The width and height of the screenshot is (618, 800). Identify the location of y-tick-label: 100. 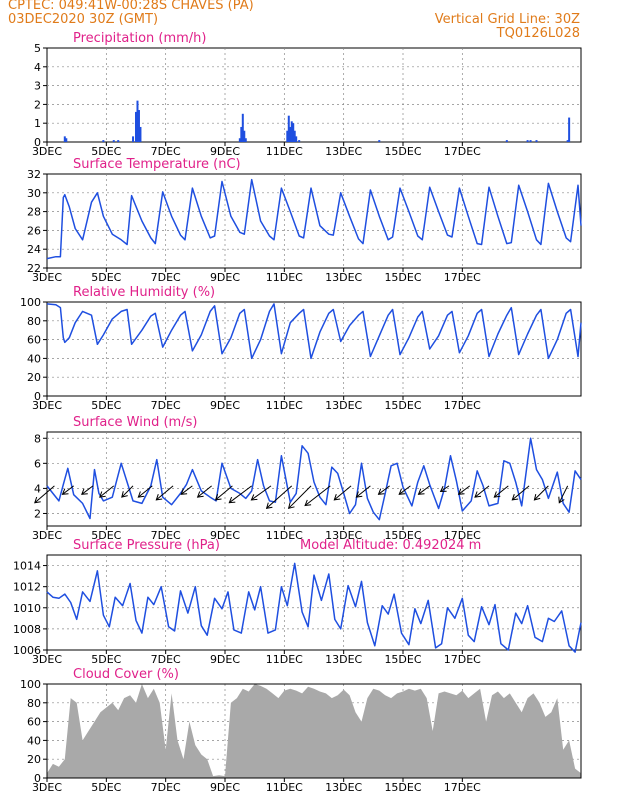
(30, 684).